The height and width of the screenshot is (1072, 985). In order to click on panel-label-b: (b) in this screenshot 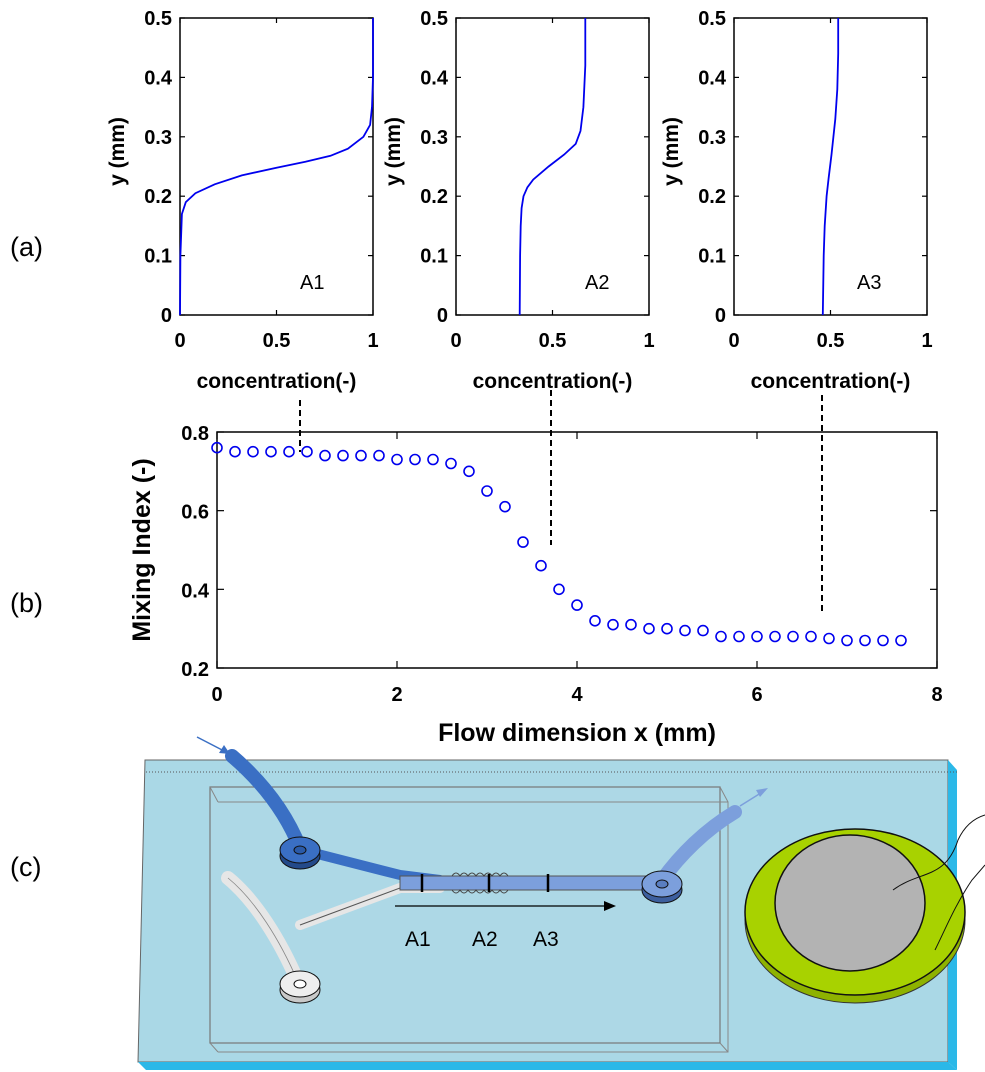, I will do `click(26, 603)`.